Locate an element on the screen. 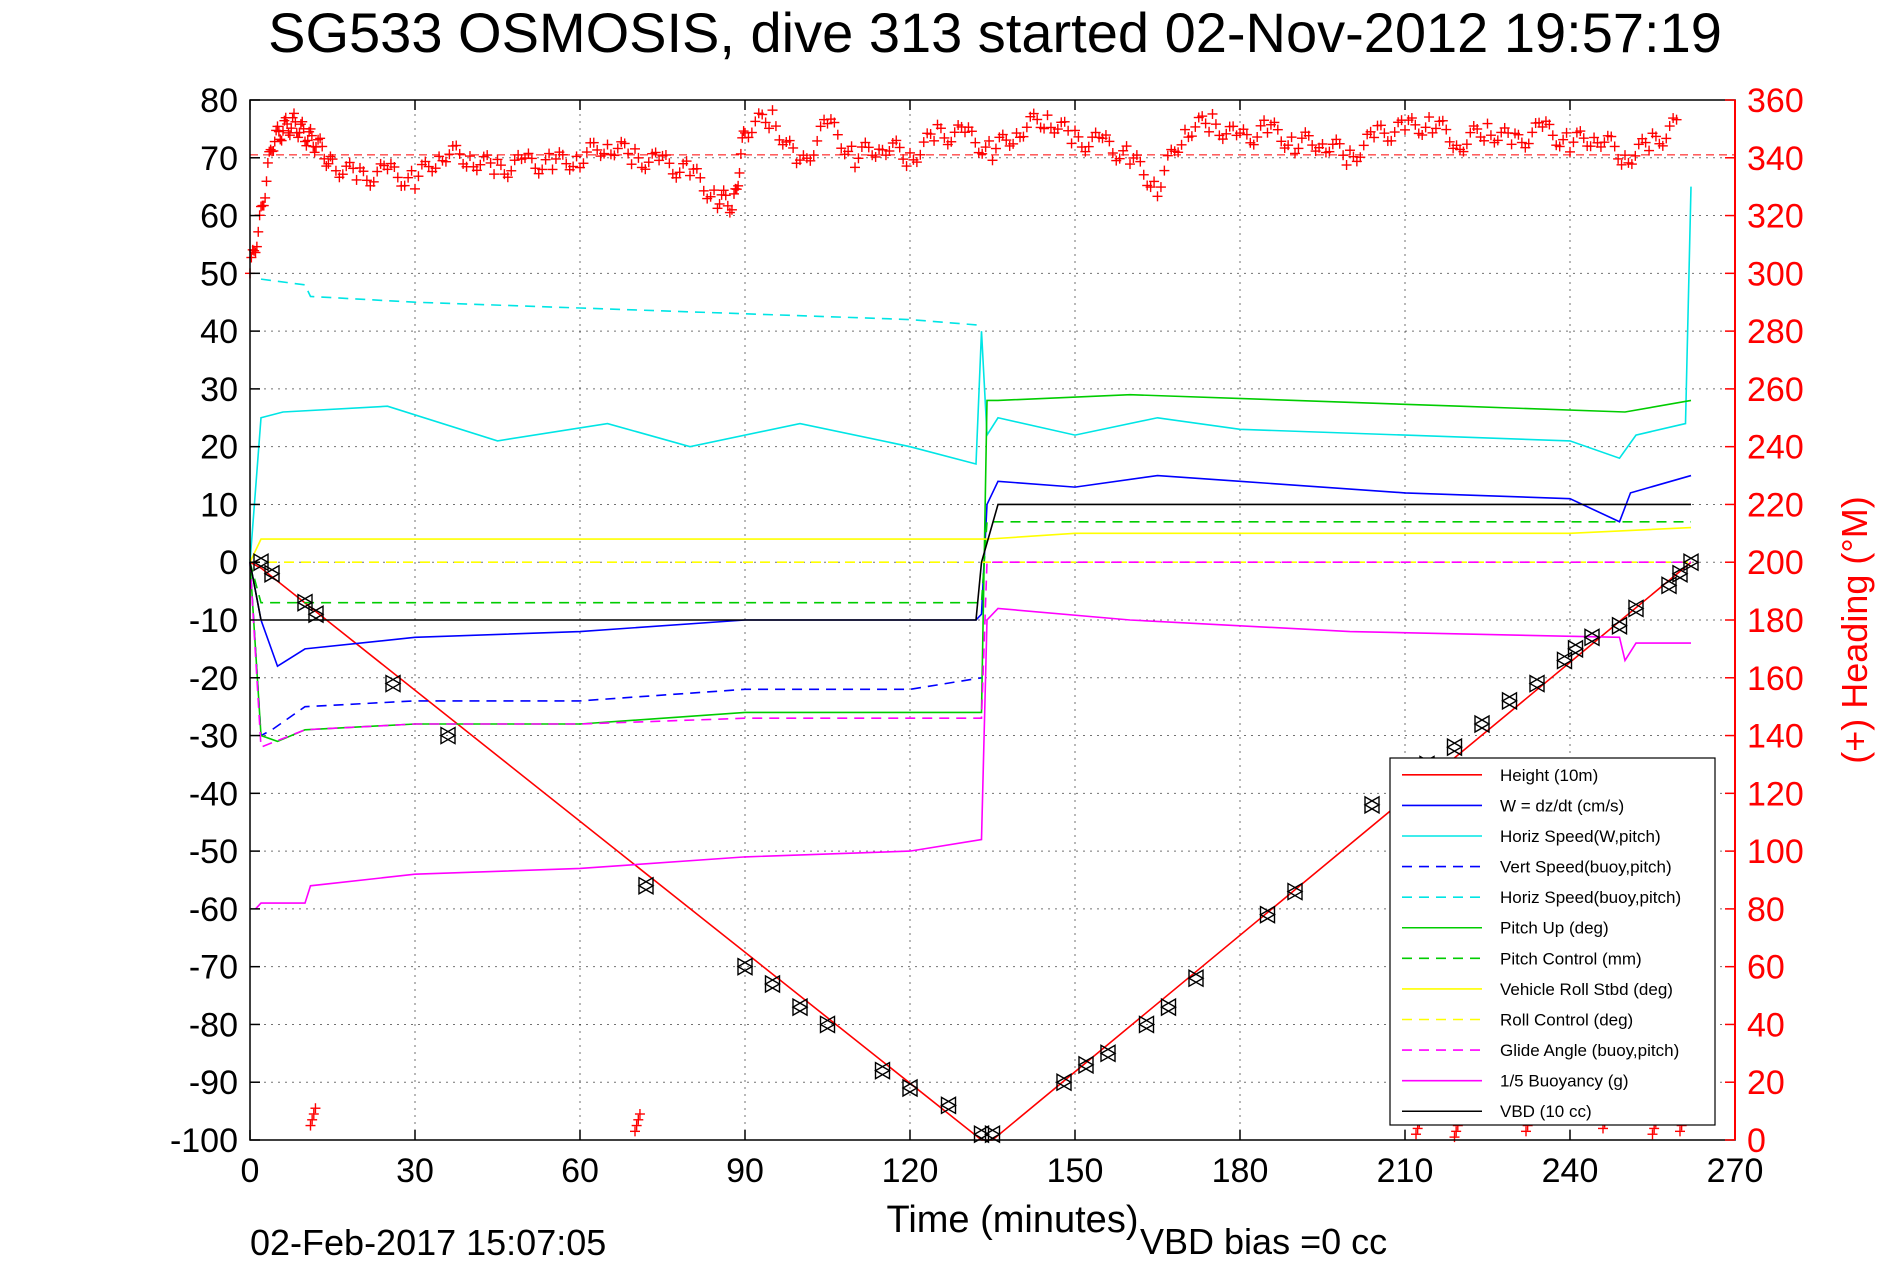 Image resolution: width=1891 pixels, height=1262 pixels. left-y-tick-label: -10 is located at coordinates (213, 621).